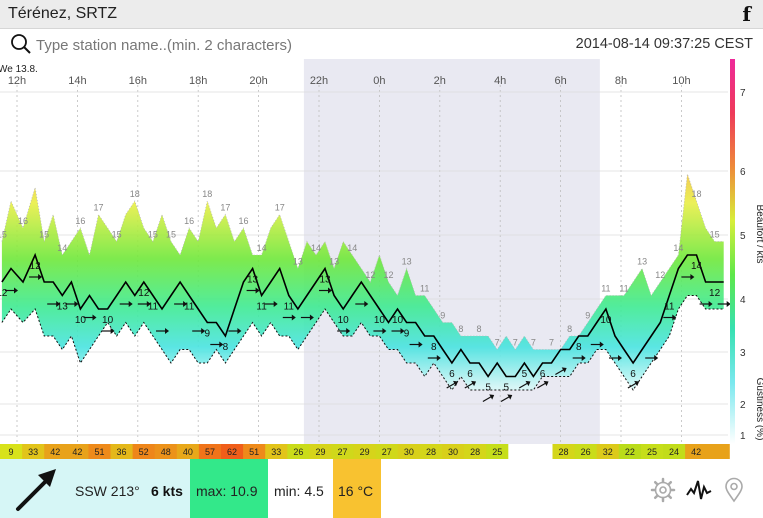  Describe the element at coordinates (699, 490) in the screenshot. I see `graph-icon` at that location.